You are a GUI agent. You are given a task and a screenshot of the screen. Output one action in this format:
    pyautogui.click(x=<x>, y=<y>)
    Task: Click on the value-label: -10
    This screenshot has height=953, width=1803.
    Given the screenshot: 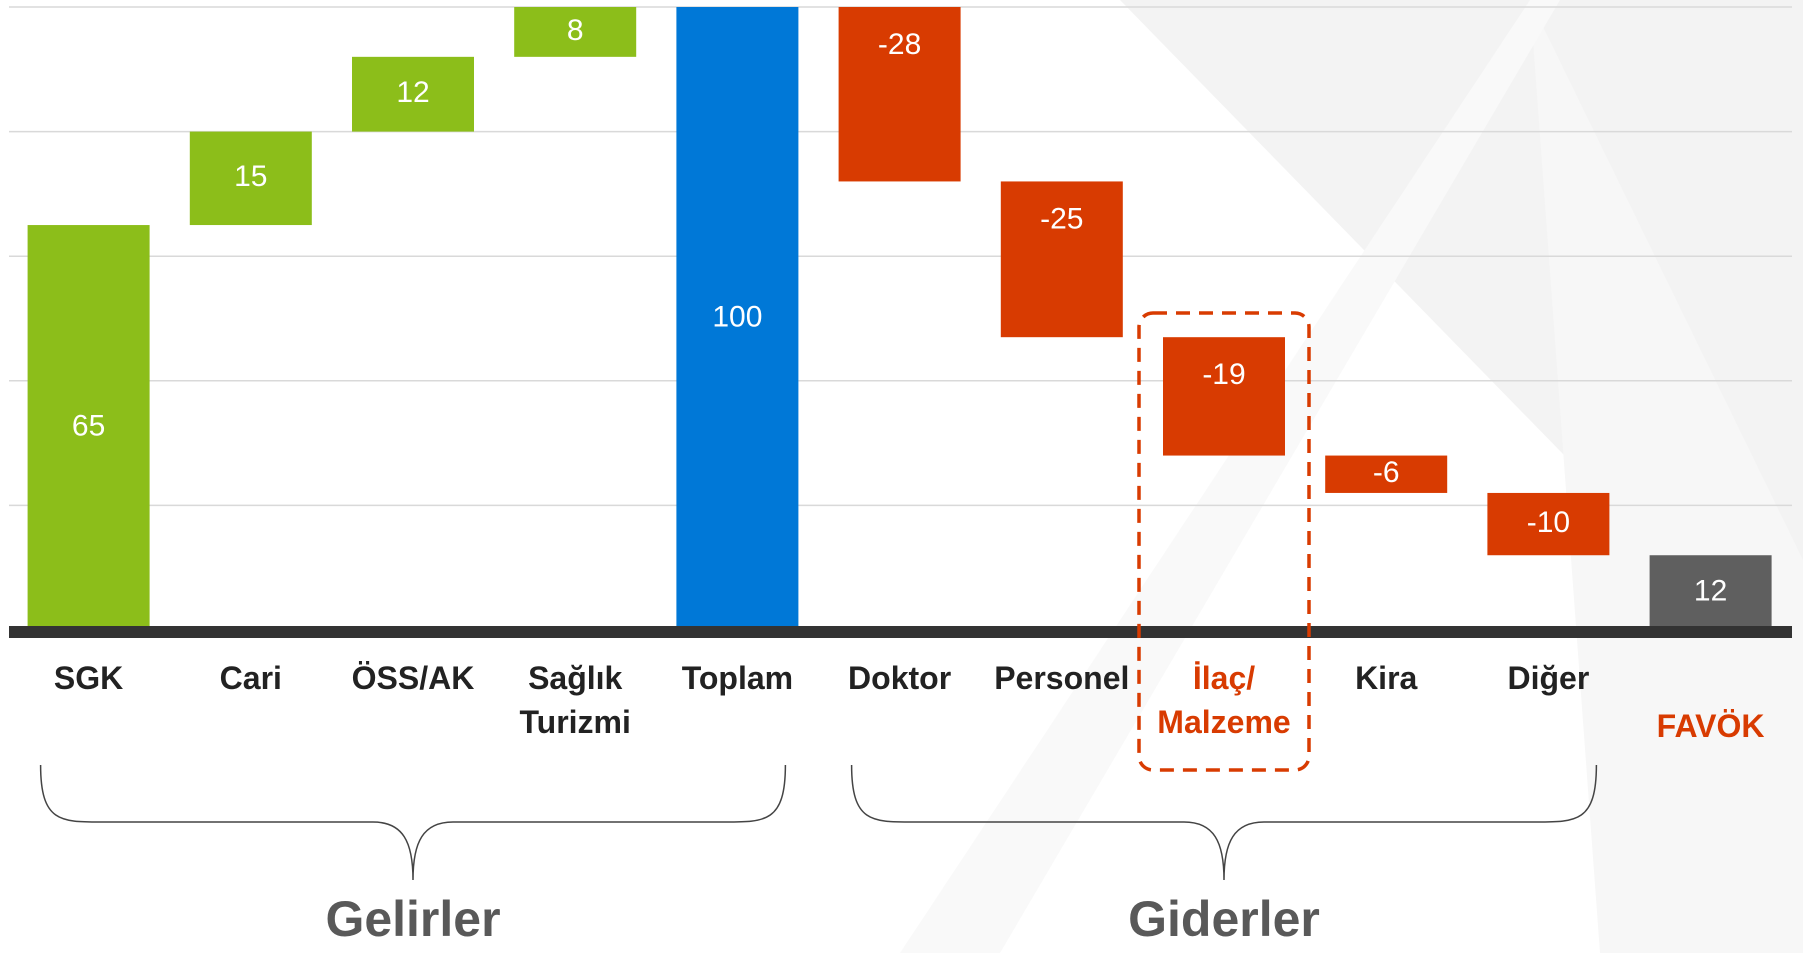 What is the action you would take?
    pyautogui.click(x=1548, y=522)
    